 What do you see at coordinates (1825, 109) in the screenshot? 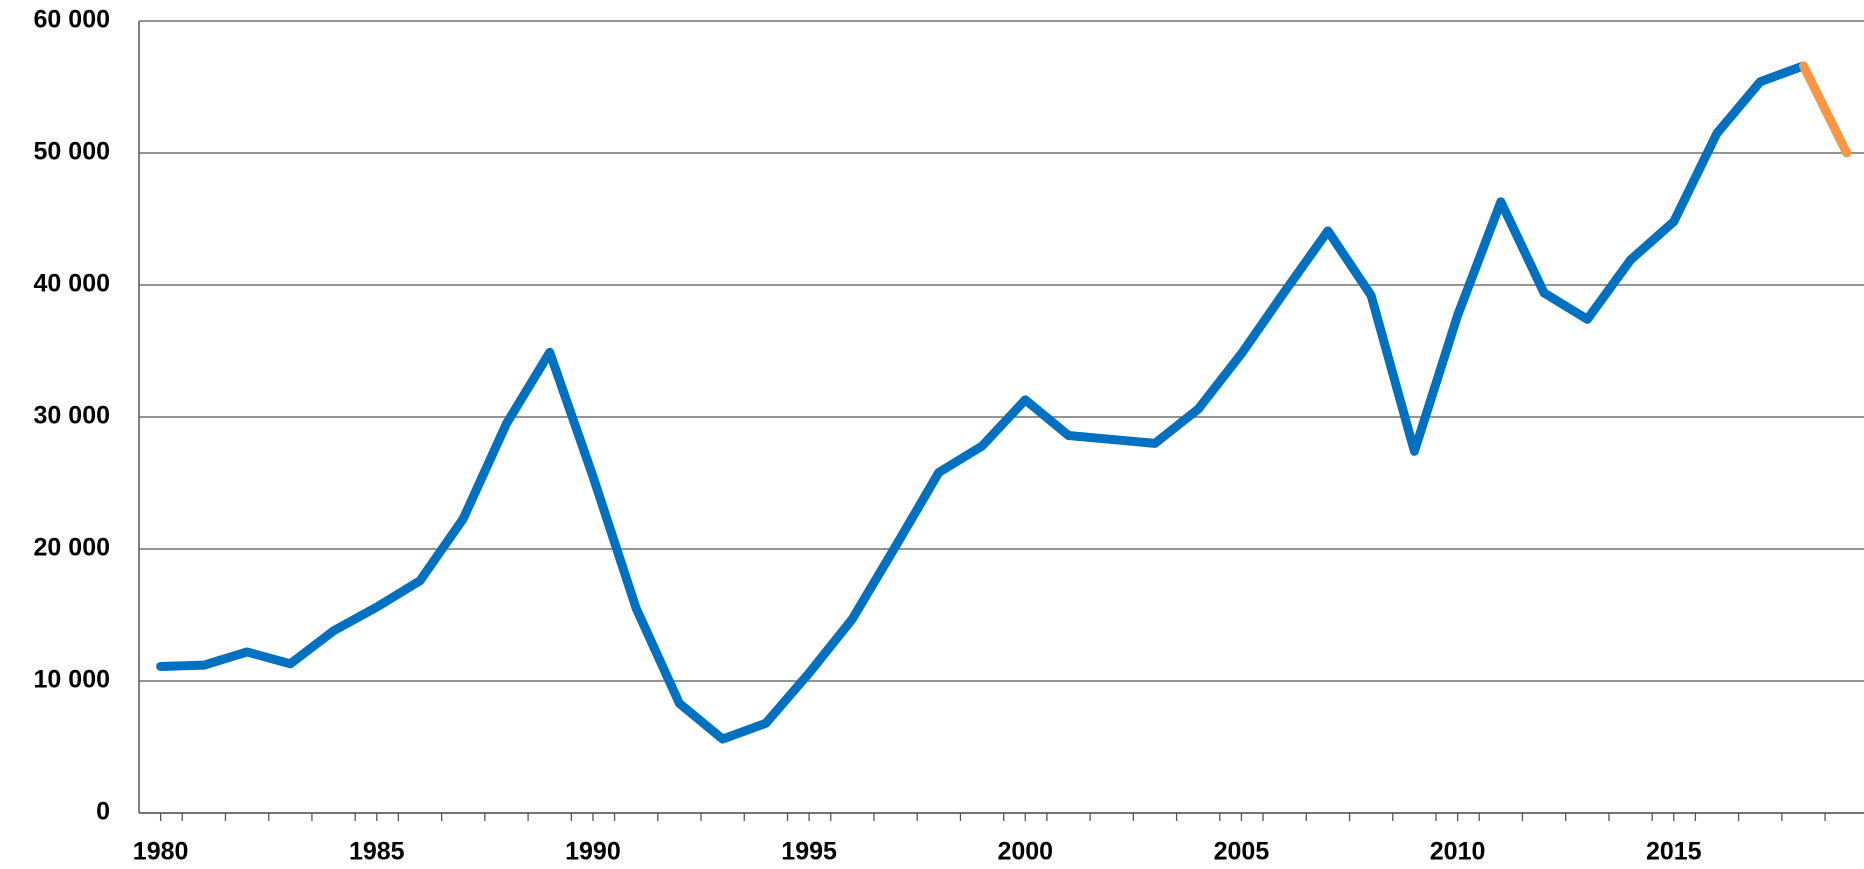
I see `series-line` at bounding box center [1825, 109].